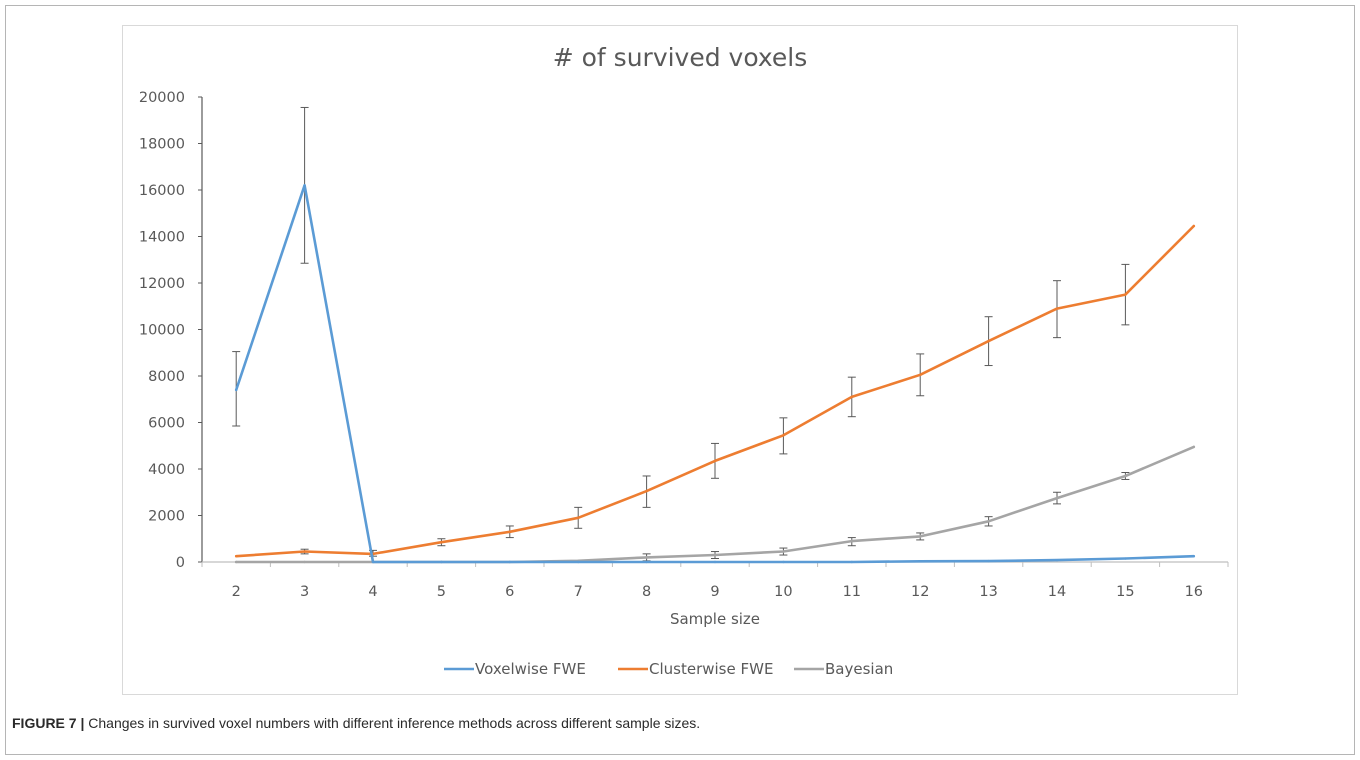 This screenshot has width=1360, height=760. I want to click on legend-label: Voxelwise FWE, so click(530, 669).